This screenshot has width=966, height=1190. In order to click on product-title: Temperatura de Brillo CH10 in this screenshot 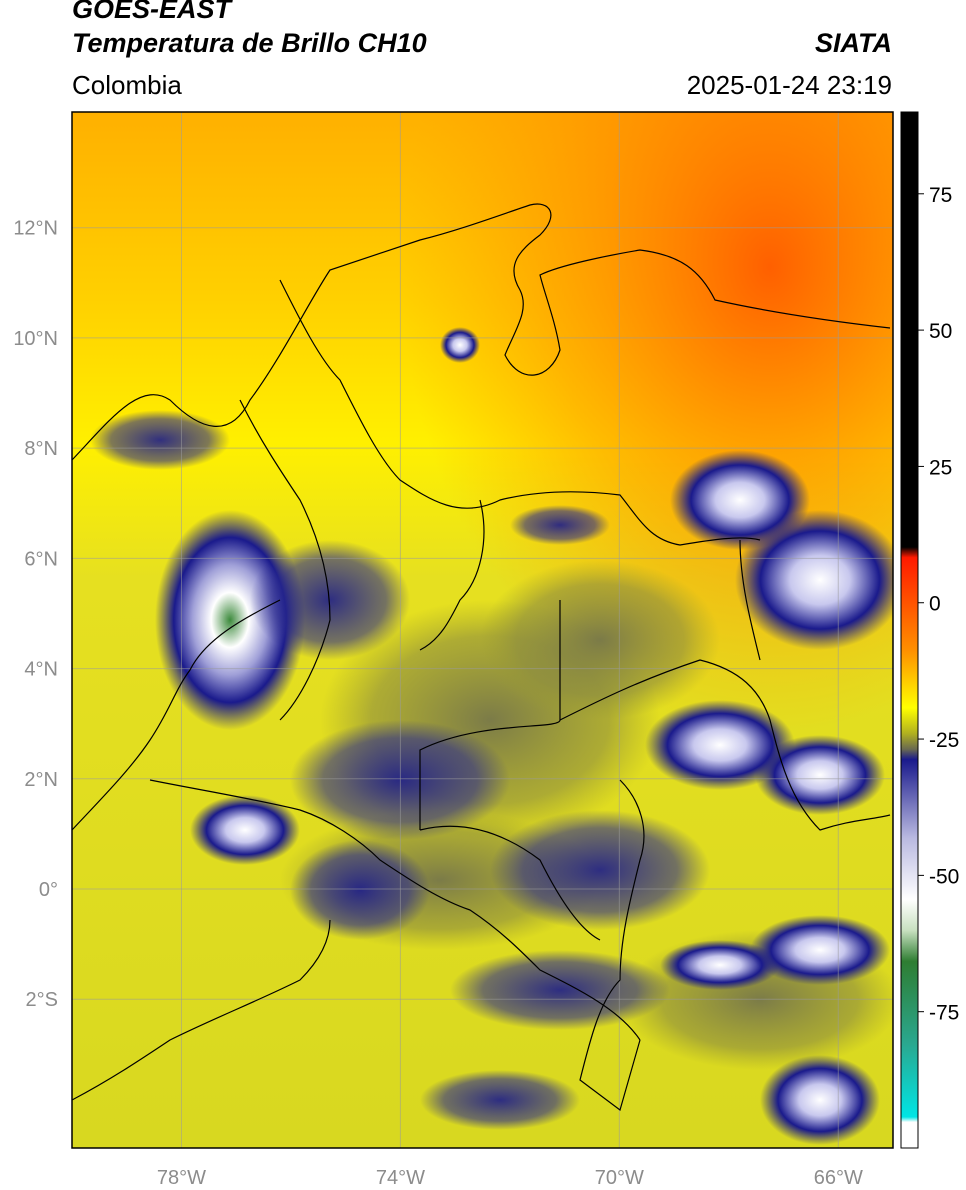, I will do `click(249, 43)`.